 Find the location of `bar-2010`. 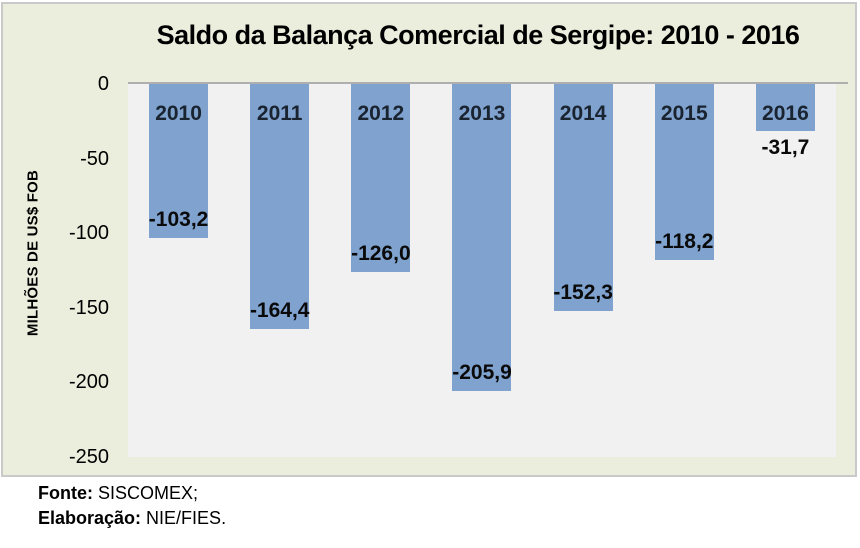

bar-2010 is located at coordinates (179, 161).